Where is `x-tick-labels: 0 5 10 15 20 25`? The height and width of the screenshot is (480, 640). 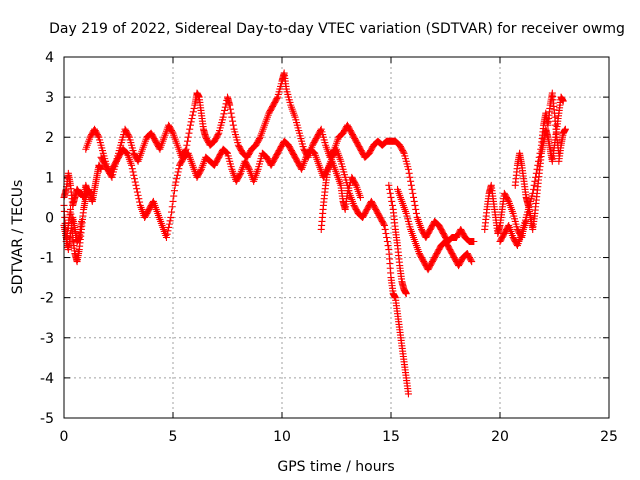 x-tick-labels: 0 5 10 15 20 25 is located at coordinates (339, 437).